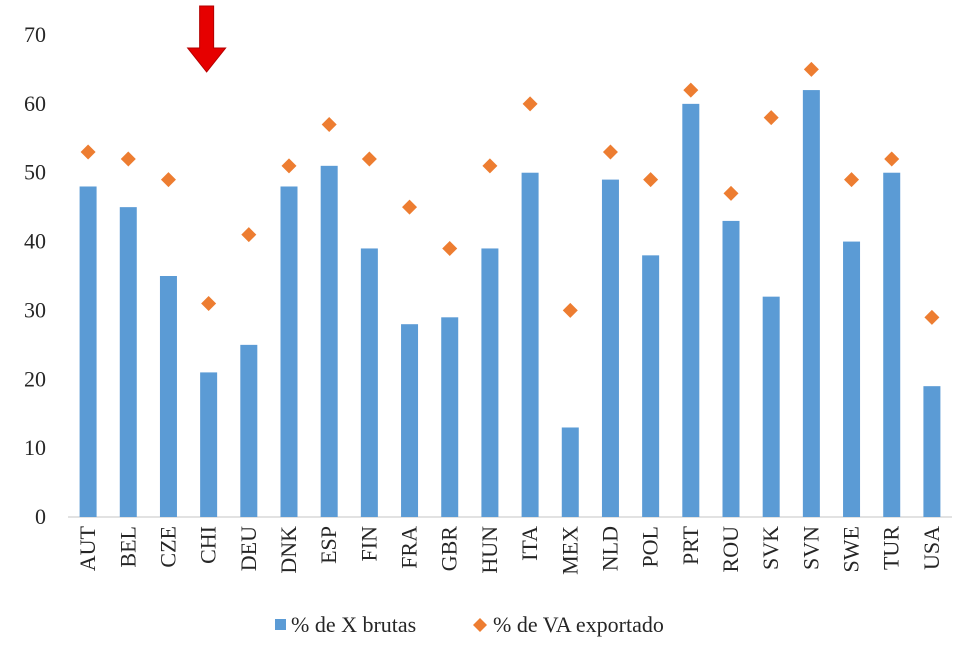 This screenshot has width=960, height=649. I want to click on x-tick-label: HUN, so click(489, 550).